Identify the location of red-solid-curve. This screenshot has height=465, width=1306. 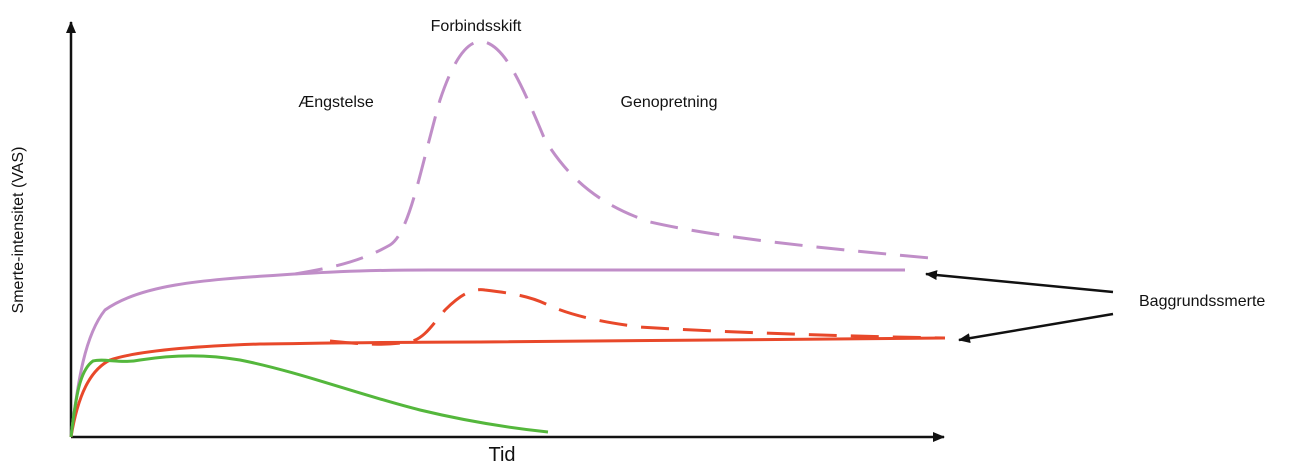
(507, 387).